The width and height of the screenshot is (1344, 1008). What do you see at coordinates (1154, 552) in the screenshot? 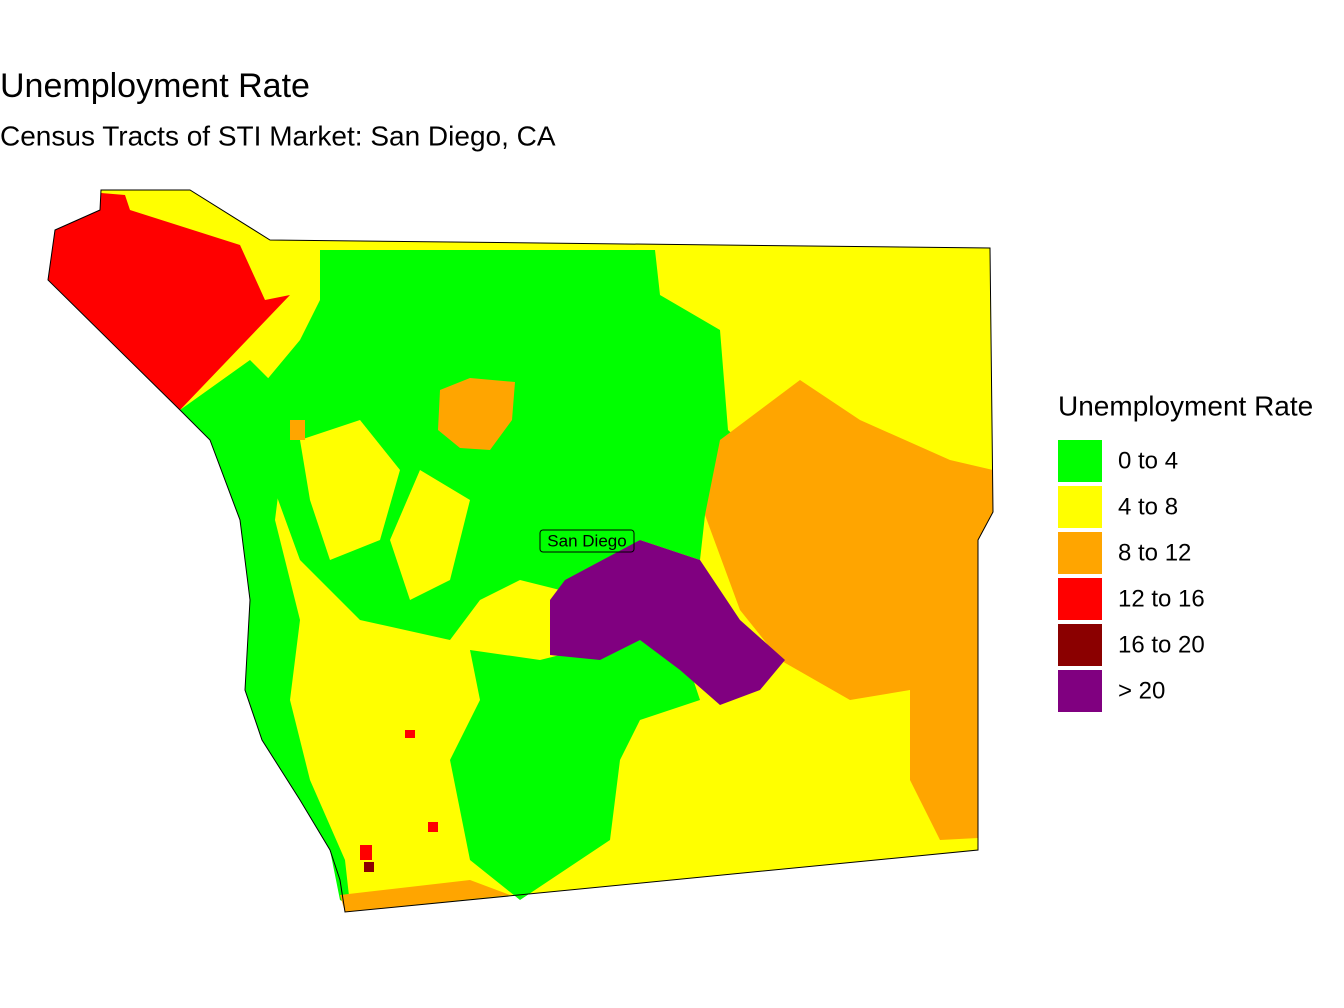
I see `legend-label: 8 to 12` at bounding box center [1154, 552].